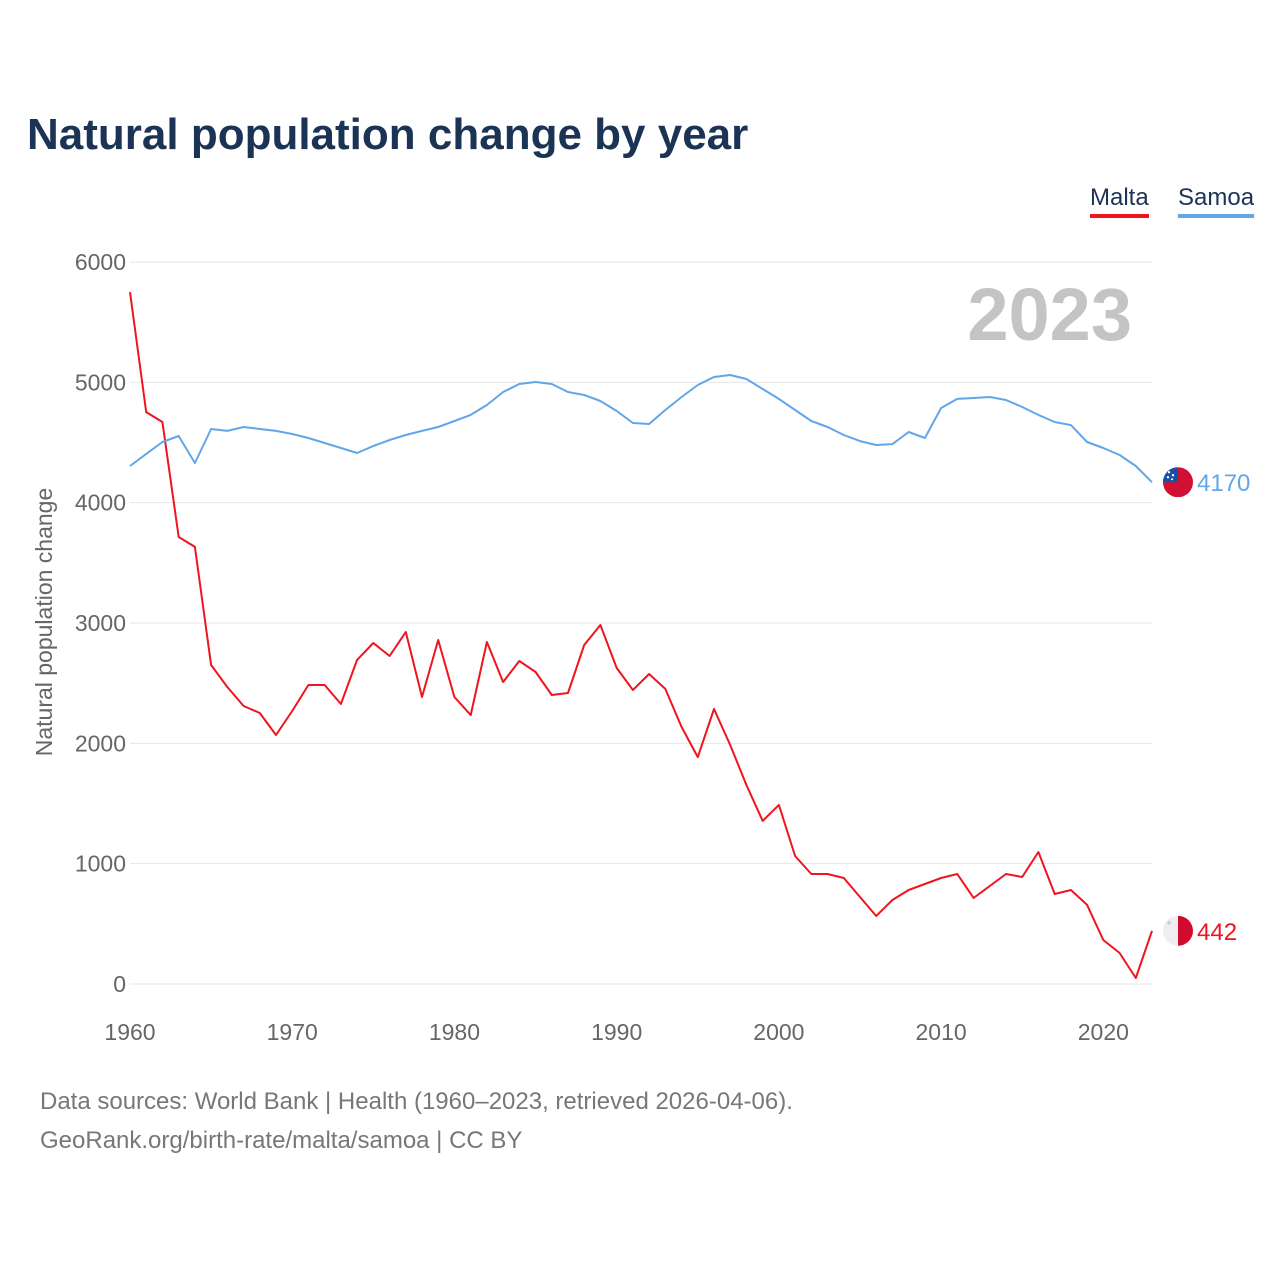 This screenshot has width=1280, height=1280. What do you see at coordinates (292, 1032) in the screenshot?
I see `x-tick-label: 1970` at bounding box center [292, 1032].